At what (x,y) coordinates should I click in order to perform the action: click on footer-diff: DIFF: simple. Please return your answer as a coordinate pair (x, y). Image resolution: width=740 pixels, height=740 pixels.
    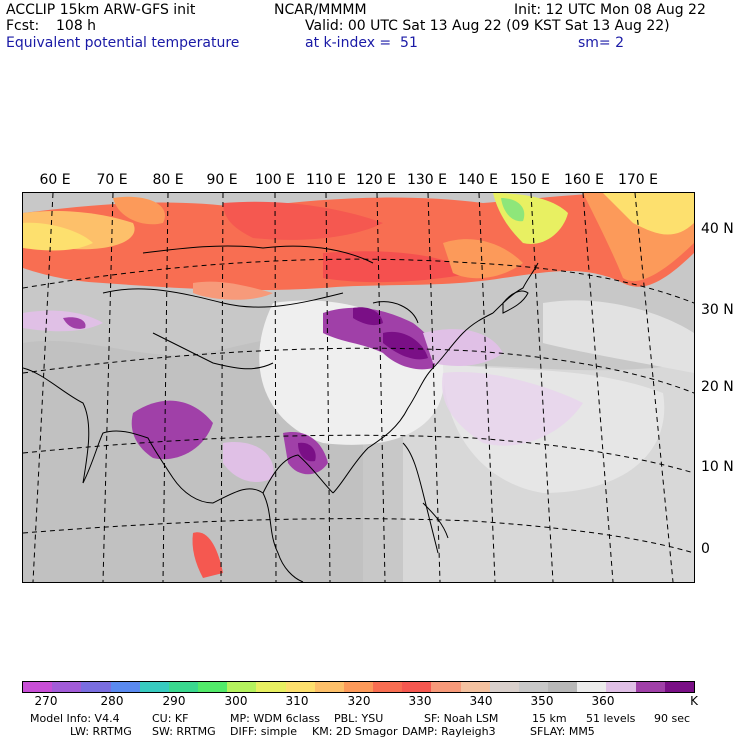
    Looking at the image, I should click on (264, 731).